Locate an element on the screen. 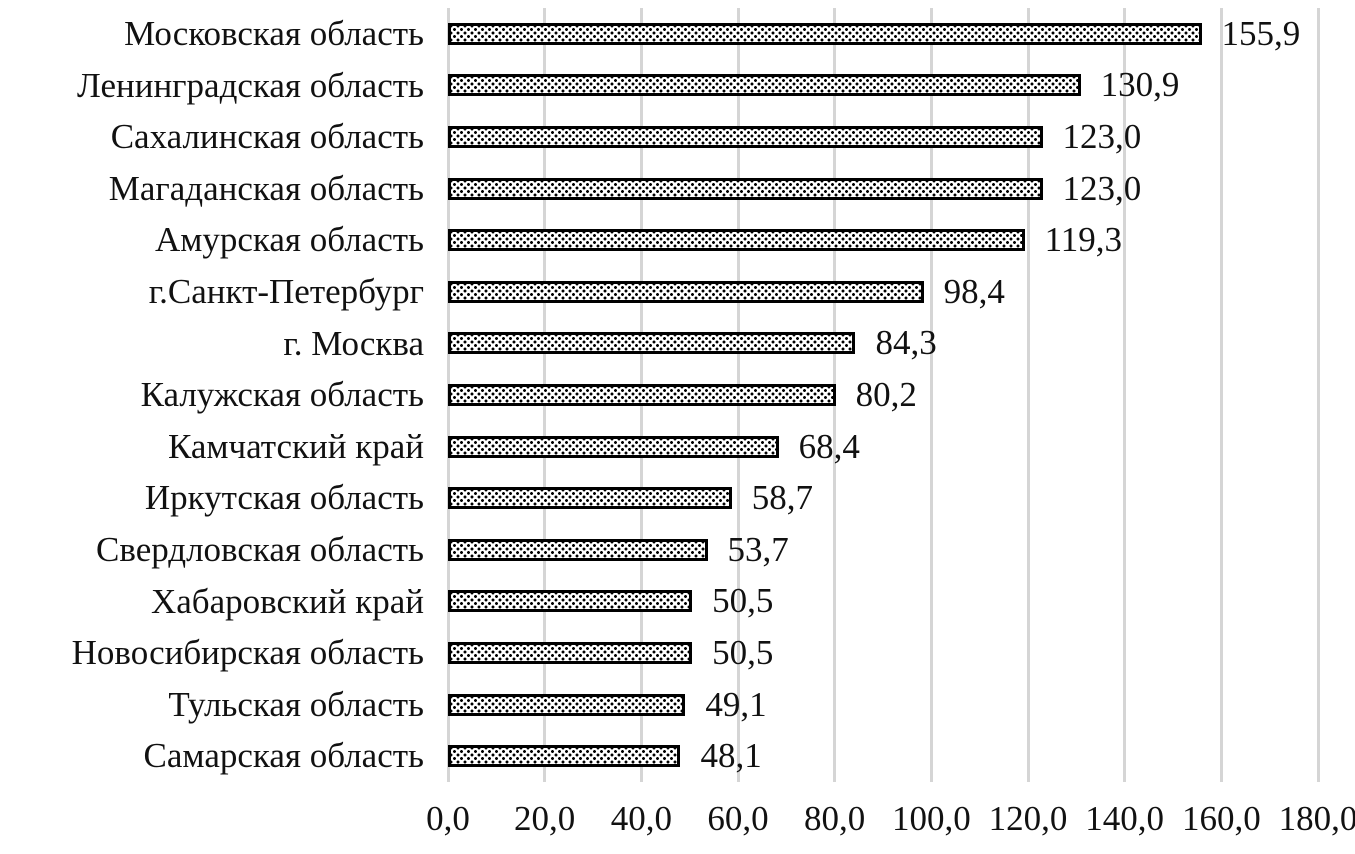 The image size is (1355, 854). x-tick-label: 20,0 is located at coordinates (545, 818).